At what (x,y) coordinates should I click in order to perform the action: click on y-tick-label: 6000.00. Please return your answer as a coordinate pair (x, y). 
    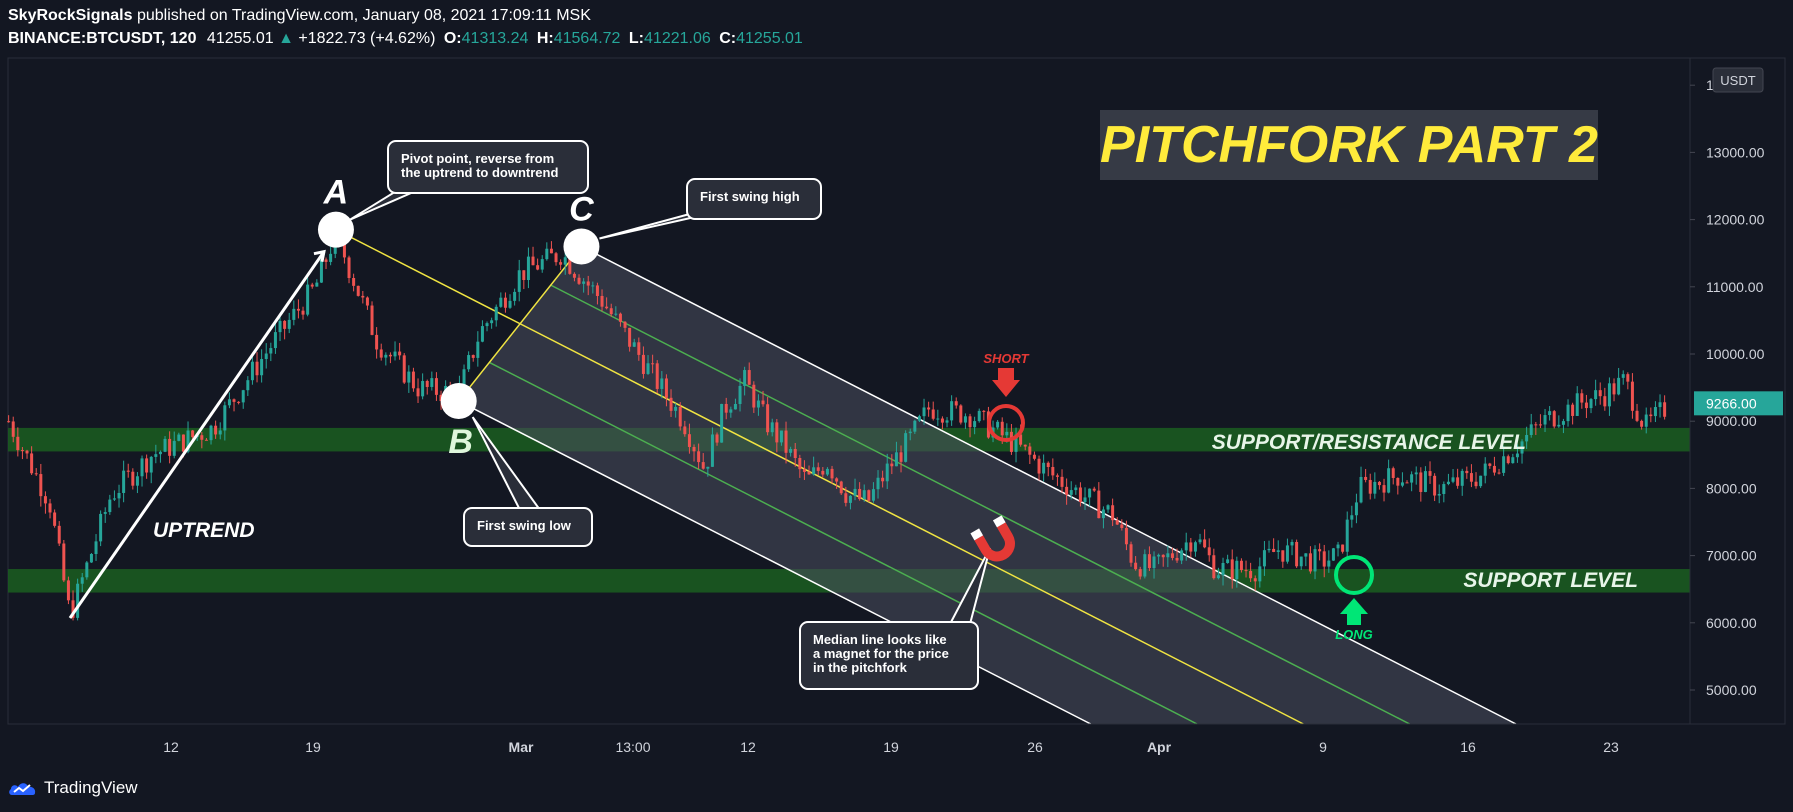
    Looking at the image, I should click on (1731, 623).